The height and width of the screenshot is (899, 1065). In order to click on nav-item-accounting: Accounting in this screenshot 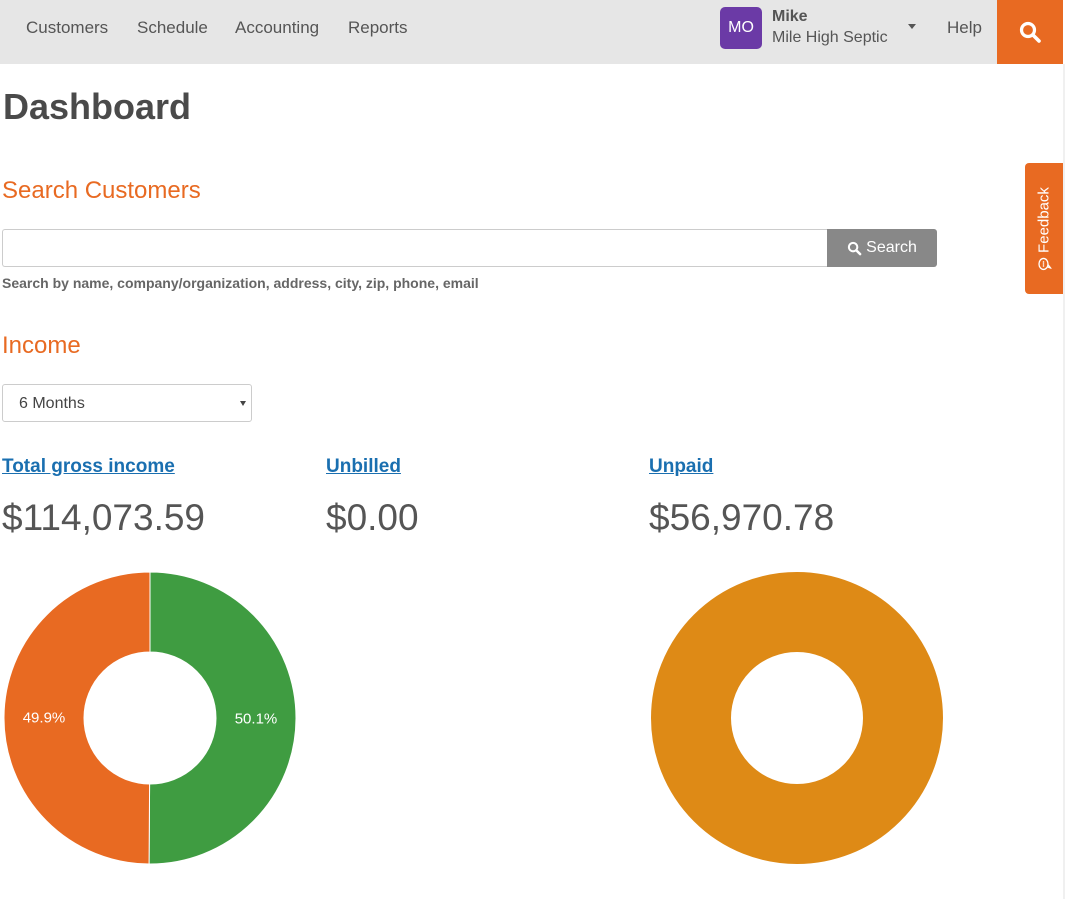, I will do `click(277, 27)`.